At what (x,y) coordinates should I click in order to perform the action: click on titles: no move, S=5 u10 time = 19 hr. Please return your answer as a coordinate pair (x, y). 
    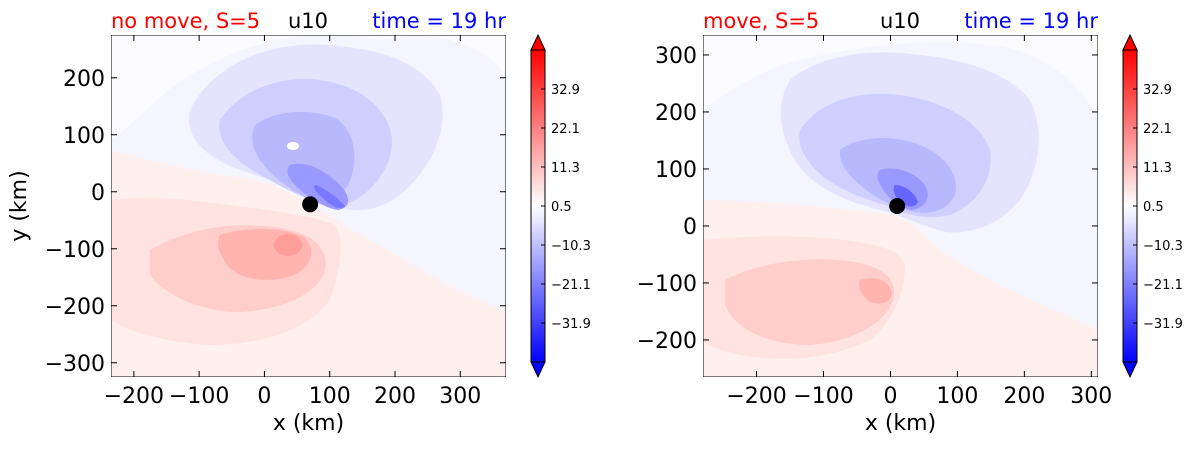
    Looking at the image, I should click on (308, 21).